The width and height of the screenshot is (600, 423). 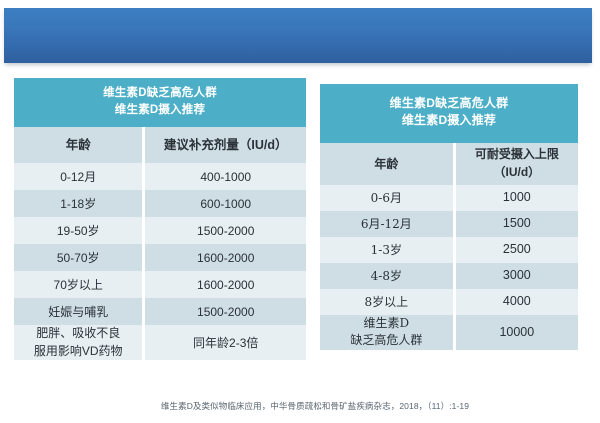 I want to click on right-cell-limit: 2500, so click(x=516, y=249).